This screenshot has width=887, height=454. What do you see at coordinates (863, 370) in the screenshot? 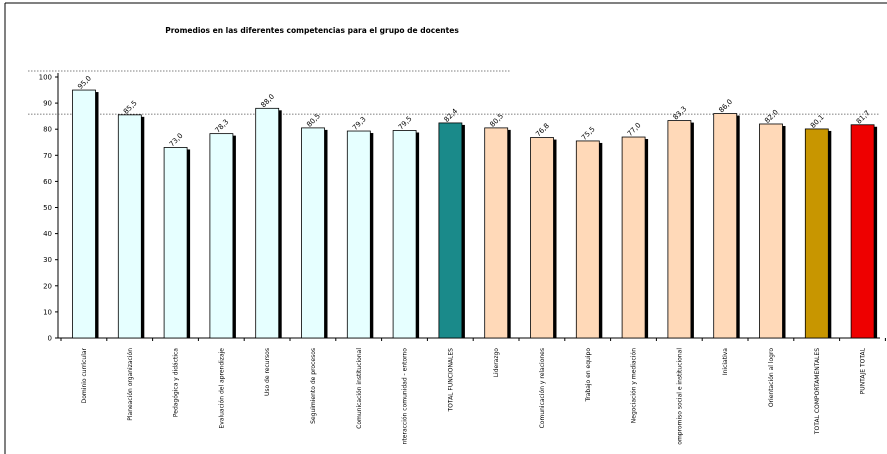
I see `category-label: PUNTAJE TOTAL` at bounding box center [863, 370].